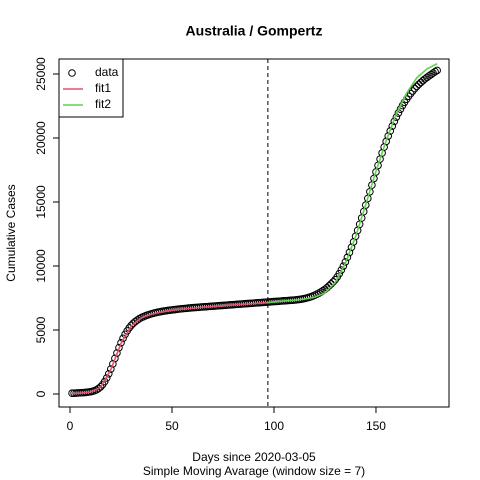 This screenshot has height=480, width=480. I want to click on y-tick-label: 0, so click(41, 393).